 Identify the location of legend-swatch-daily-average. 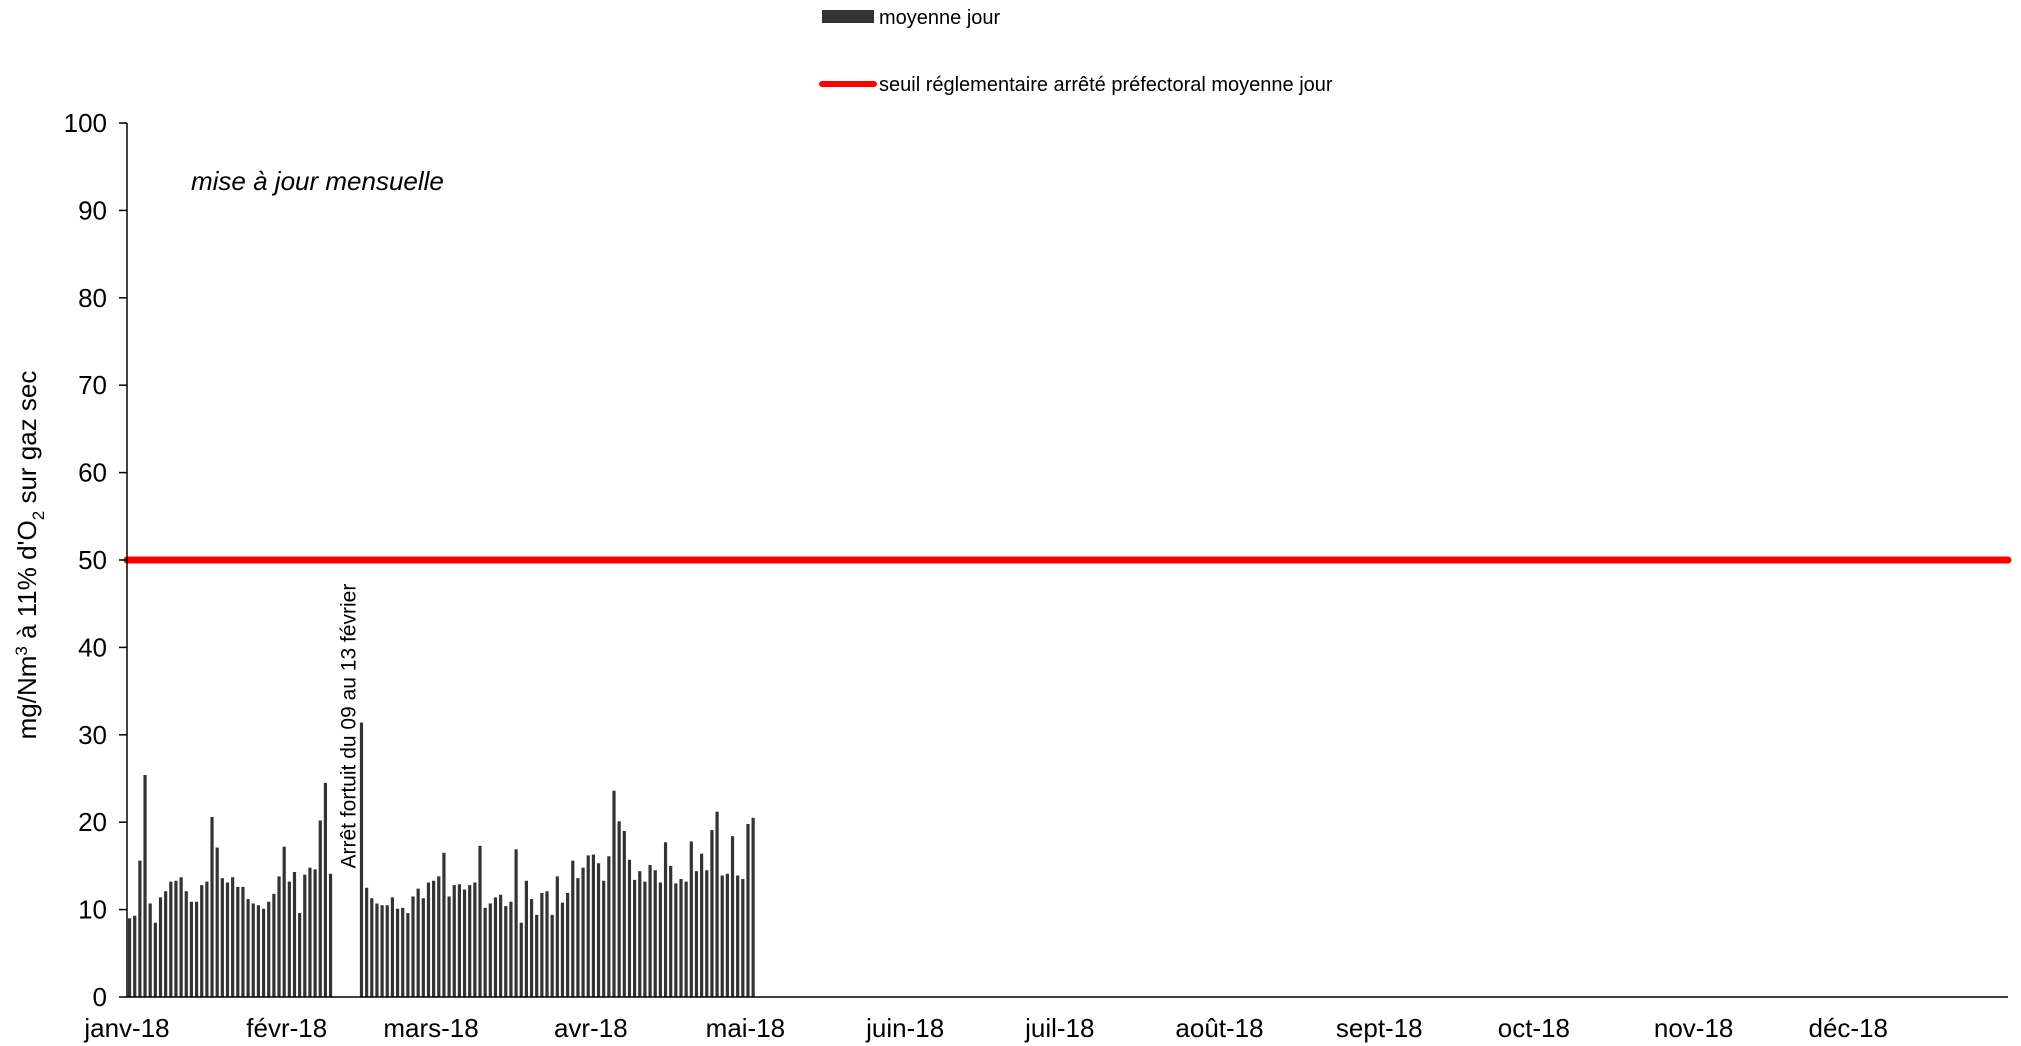
(848, 16).